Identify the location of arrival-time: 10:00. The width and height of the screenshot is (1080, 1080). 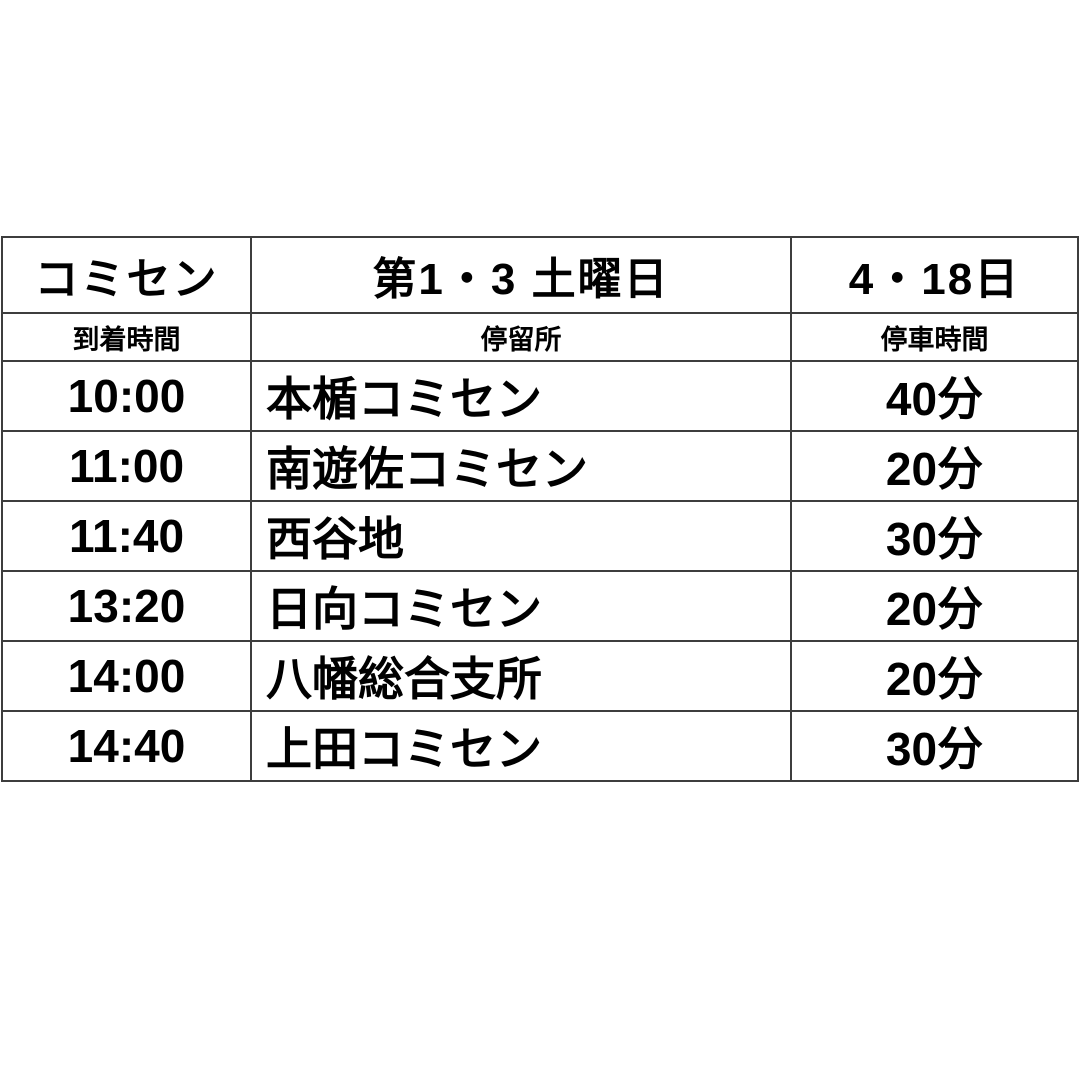
(126, 396).